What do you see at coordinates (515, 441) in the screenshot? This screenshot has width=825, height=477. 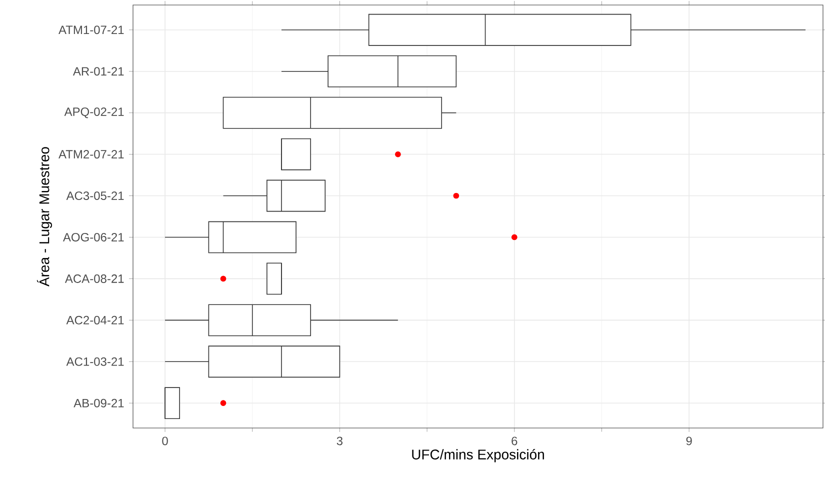 I see `x-tick-label: 6` at bounding box center [515, 441].